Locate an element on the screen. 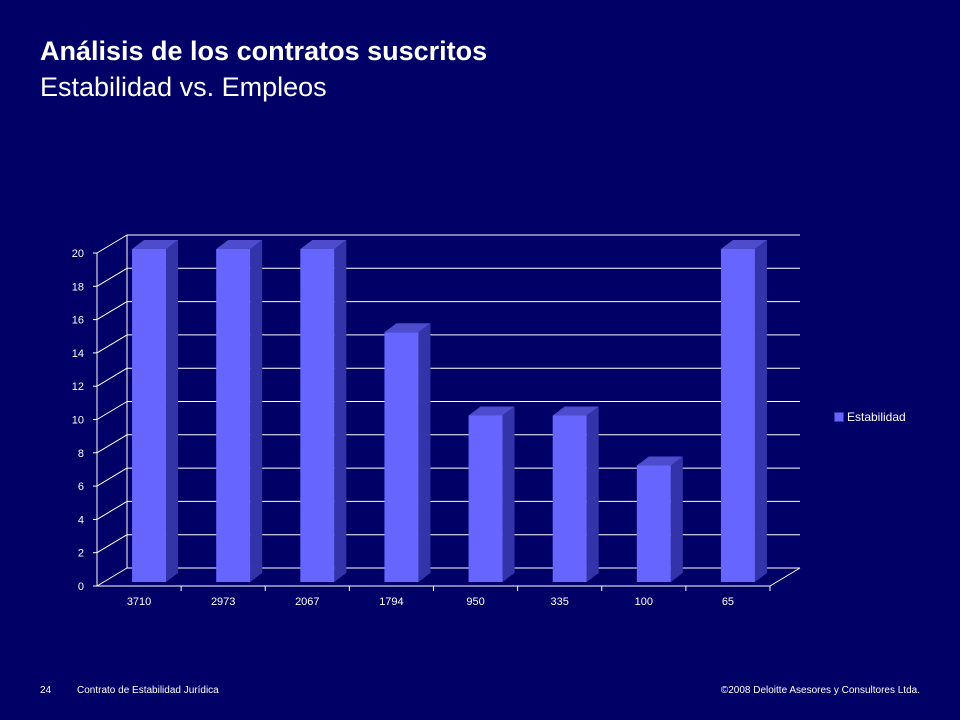 This screenshot has height=720, width=960. x-tick-label: 65 is located at coordinates (728, 602).